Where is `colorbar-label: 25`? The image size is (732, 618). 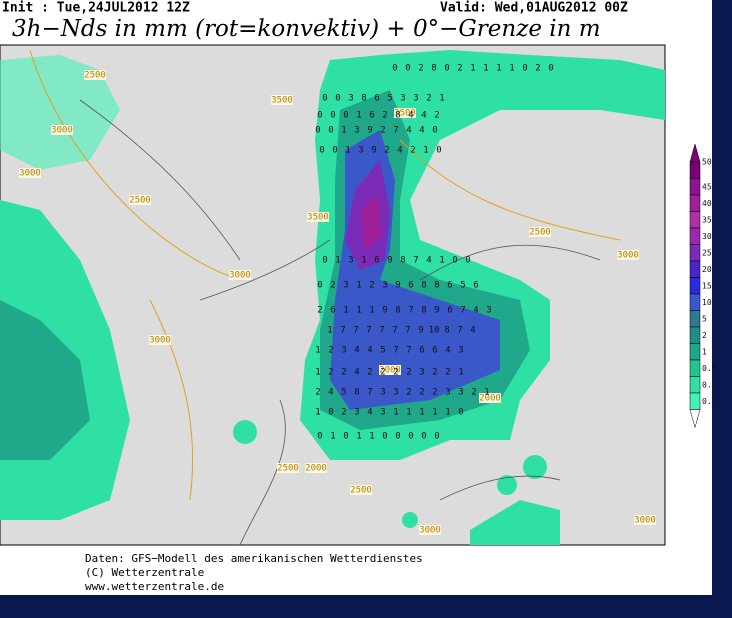
colorbar-label: 25 is located at coordinates (707, 252).